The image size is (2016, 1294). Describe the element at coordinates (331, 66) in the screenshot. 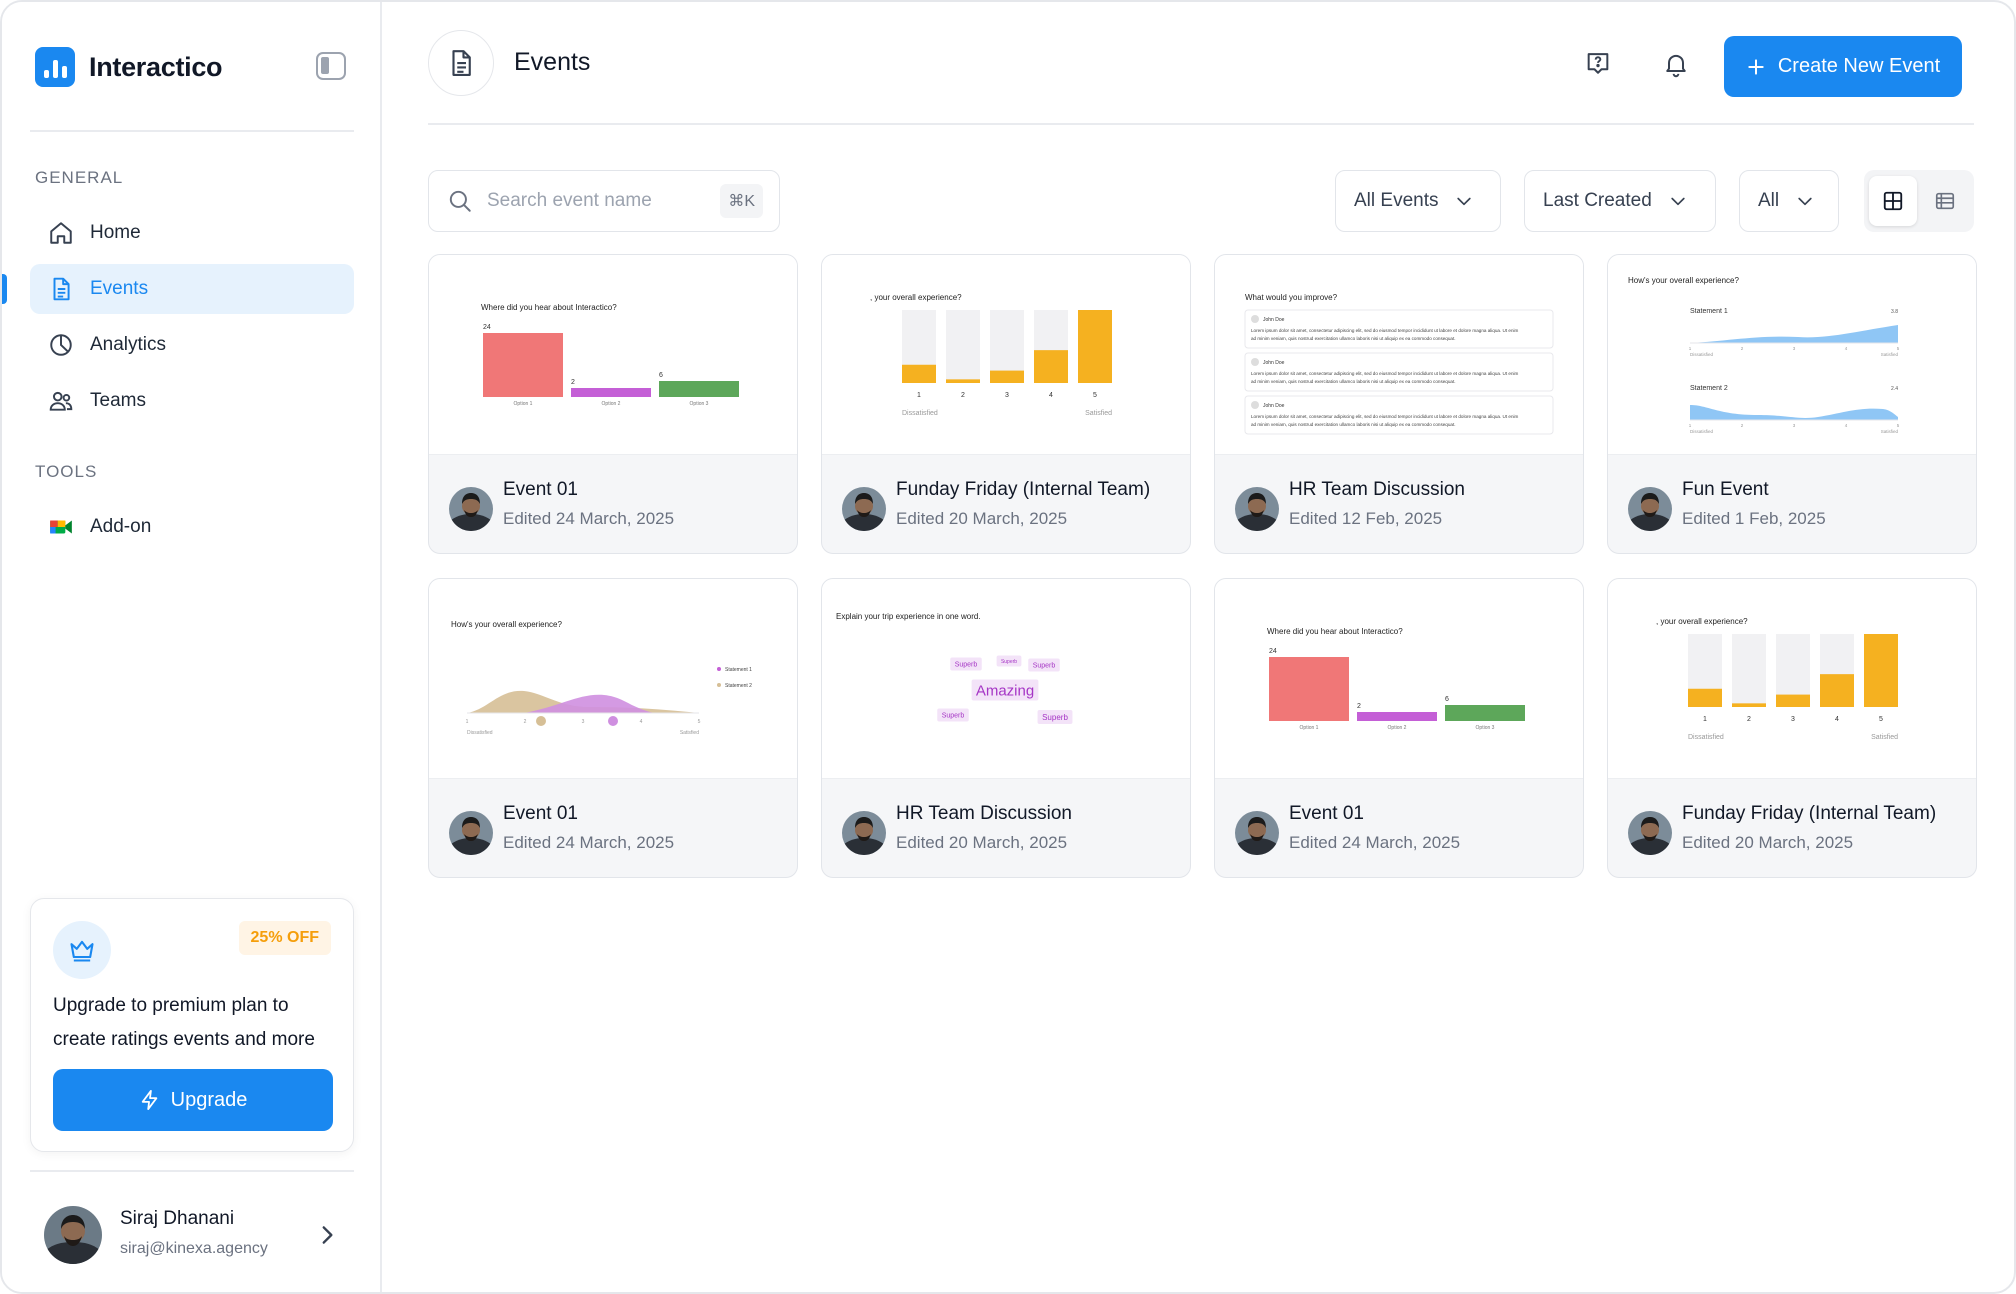

I see `sidebar-collapse-icon` at that location.